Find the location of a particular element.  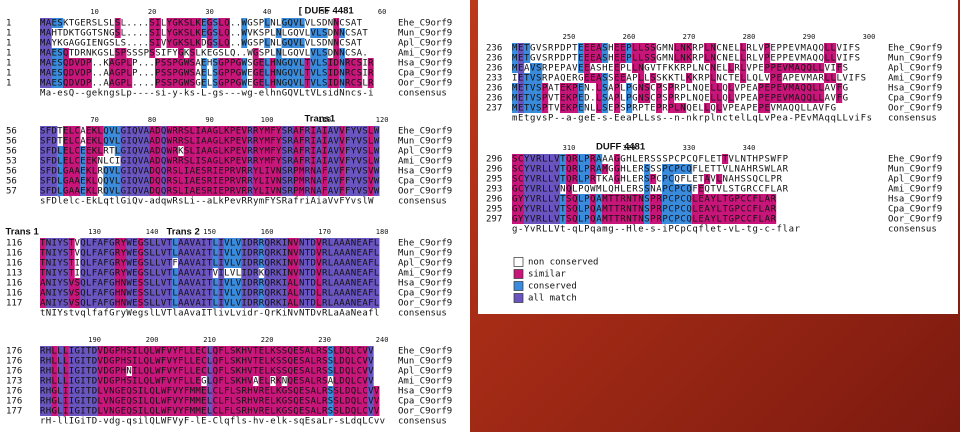

legend-label: similar is located at coordinates (547, 275).